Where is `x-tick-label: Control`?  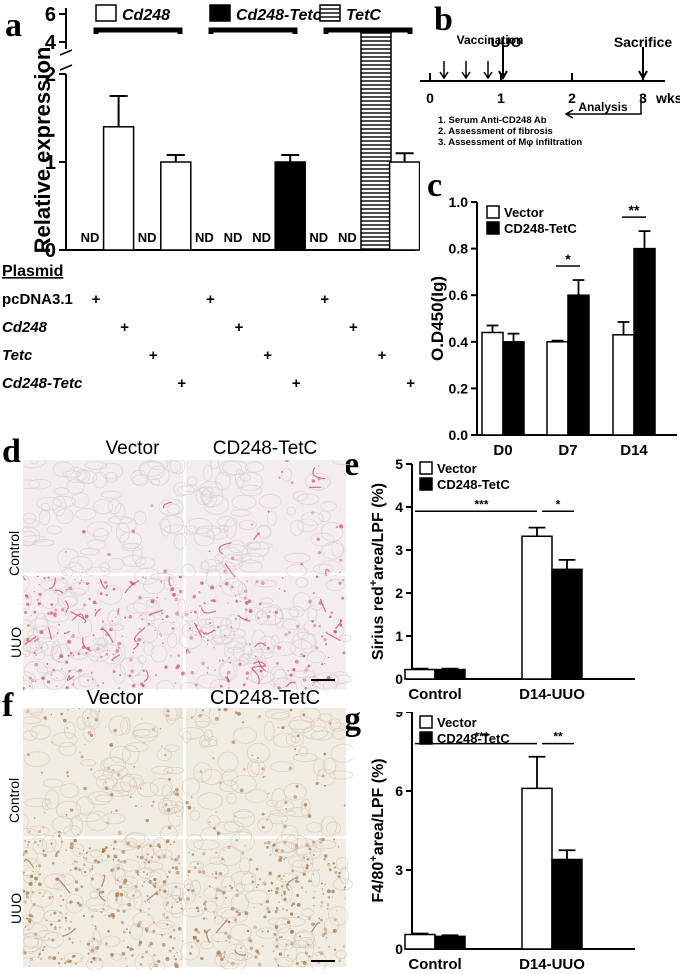 x-tick-label: Control is located at coordinates (434, 694).